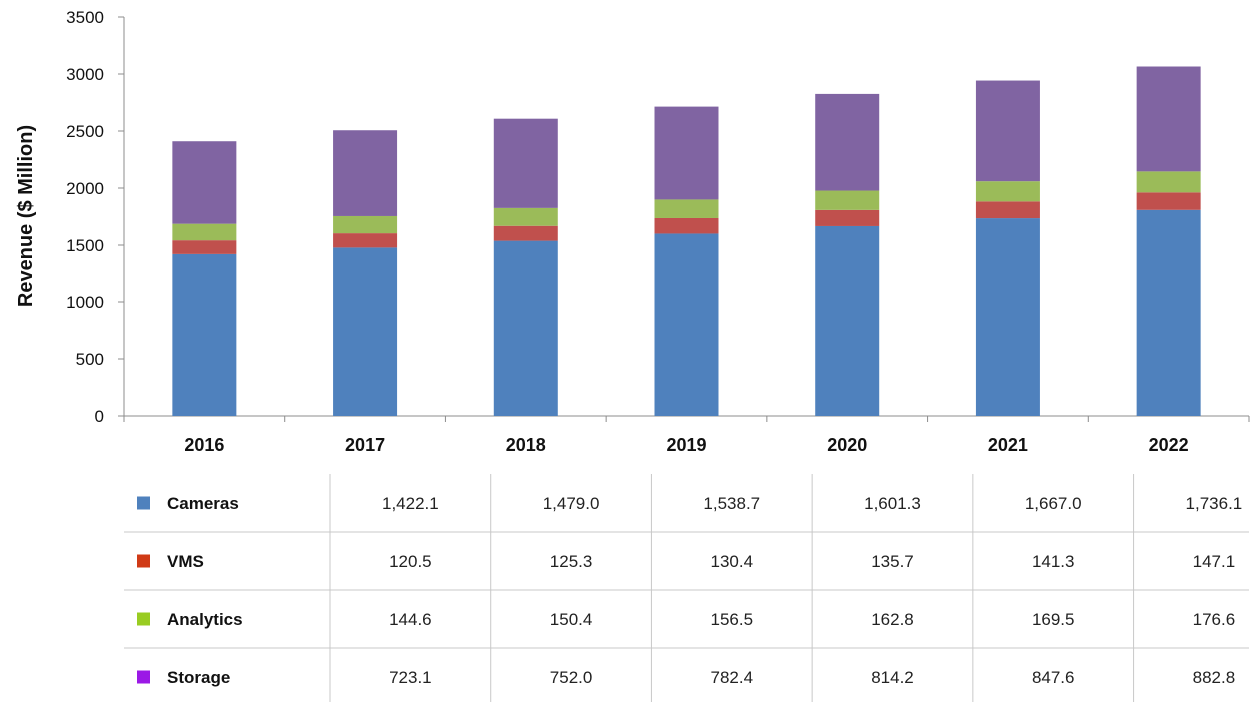 This screenshot has width=1257, height=703. I want to click on y-tick-label: 3500, so click(85, 17).